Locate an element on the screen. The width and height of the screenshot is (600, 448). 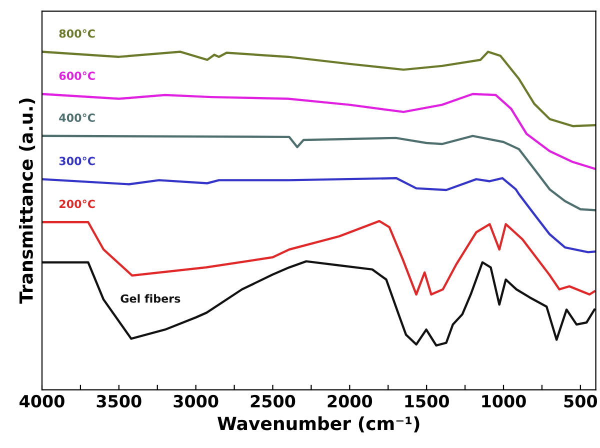
x-tick-label: 1000 is located at coordinates (504, 401).